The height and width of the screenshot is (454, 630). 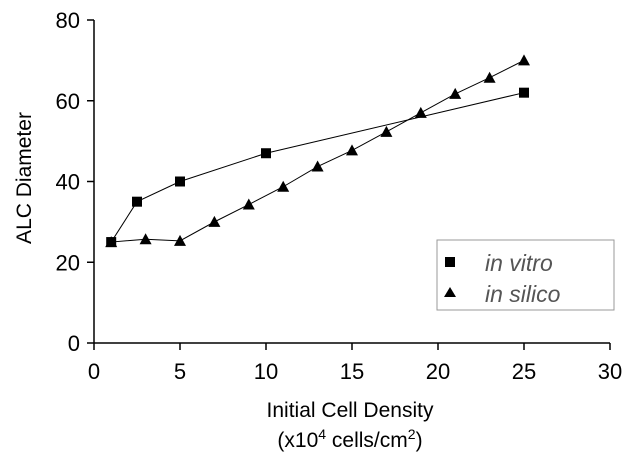 I want to click on x-tick-label: 5, so click(x=180, y=371).